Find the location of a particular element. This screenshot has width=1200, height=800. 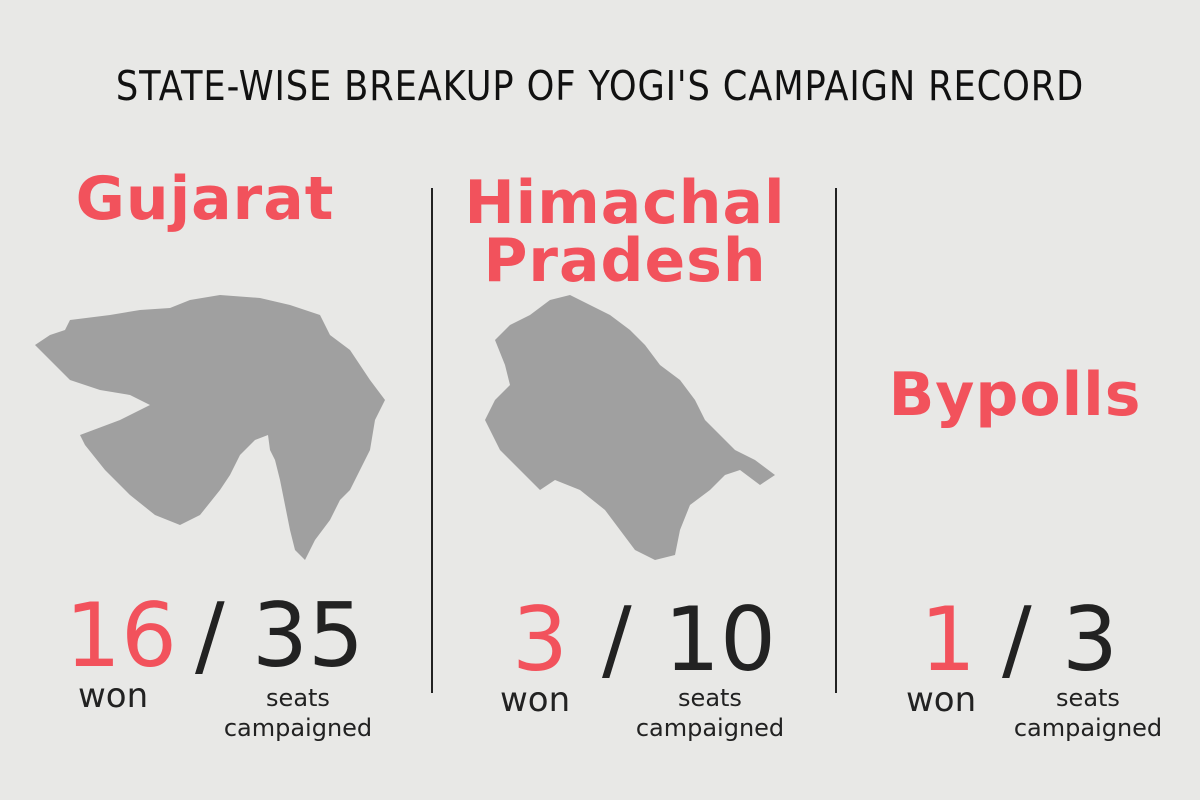

won-count: 16 is located at coordinates (121, 635).